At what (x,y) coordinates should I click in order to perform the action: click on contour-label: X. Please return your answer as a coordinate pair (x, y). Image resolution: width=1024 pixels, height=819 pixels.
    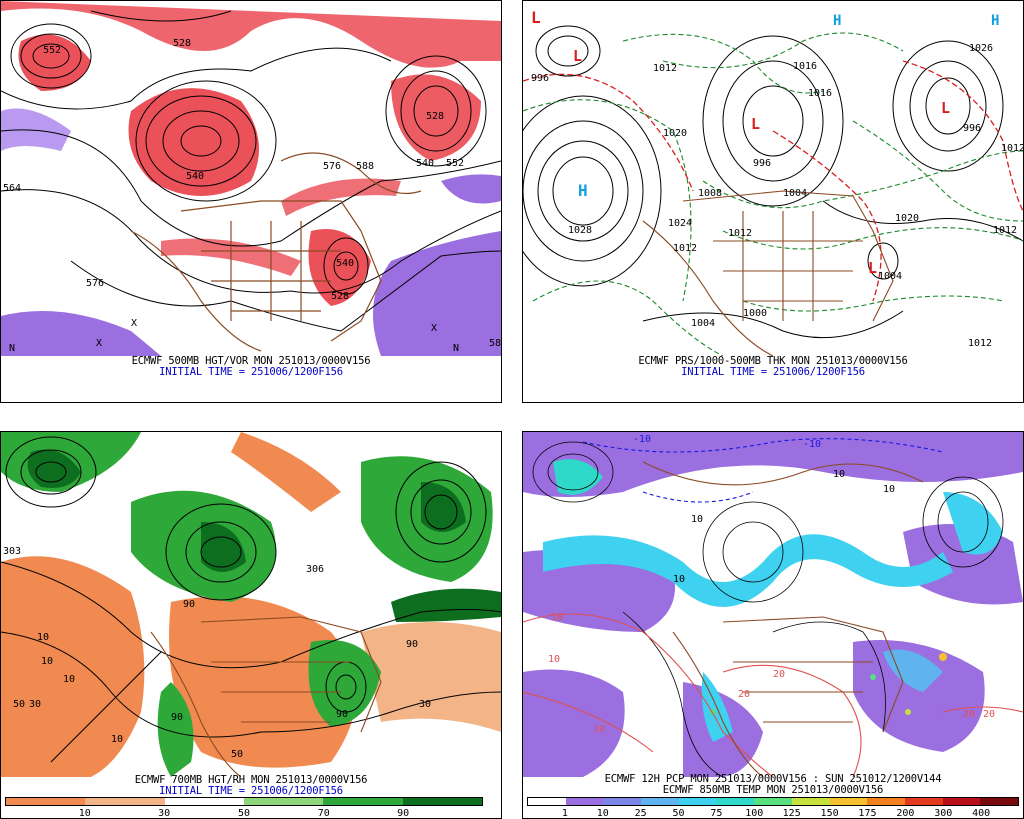
    Looking at the image, I should click on (99, 343).